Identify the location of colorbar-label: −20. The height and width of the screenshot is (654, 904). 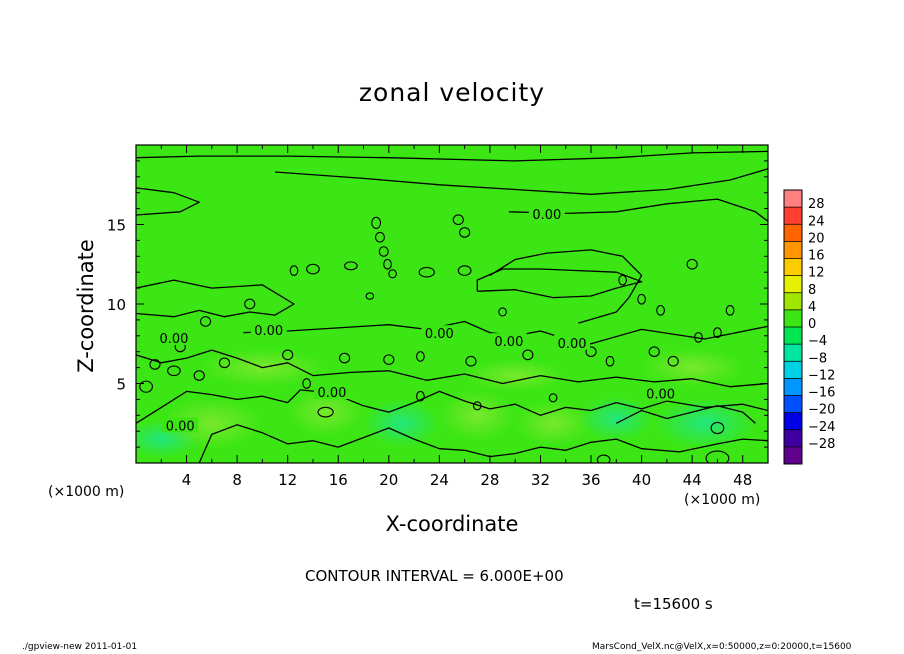
(821, 410).